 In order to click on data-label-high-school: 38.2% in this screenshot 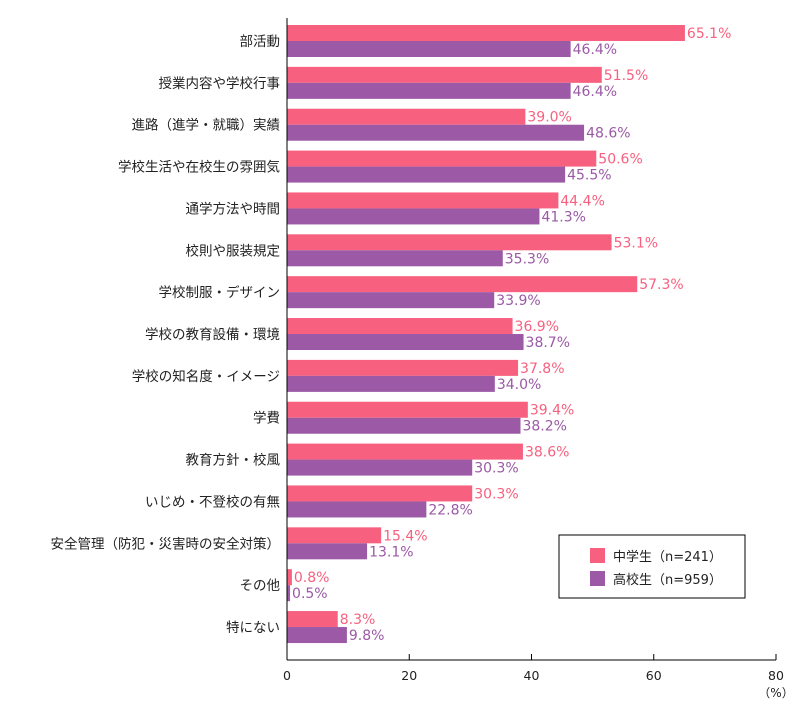, I will do `click(544, 427)`.